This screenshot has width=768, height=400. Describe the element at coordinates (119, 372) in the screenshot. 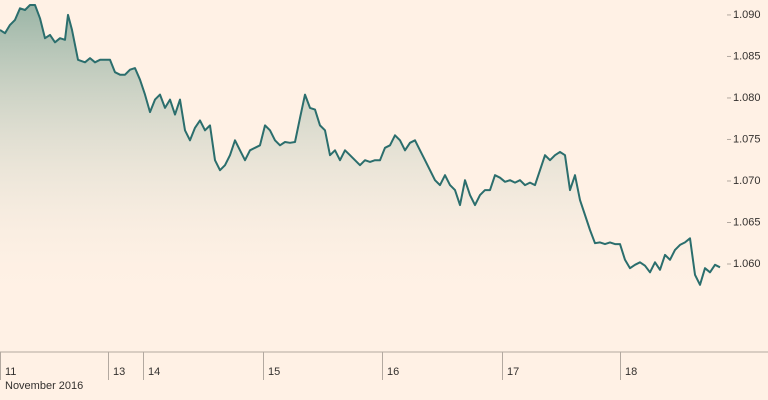

I see `x-tick-label: 13` at that location.